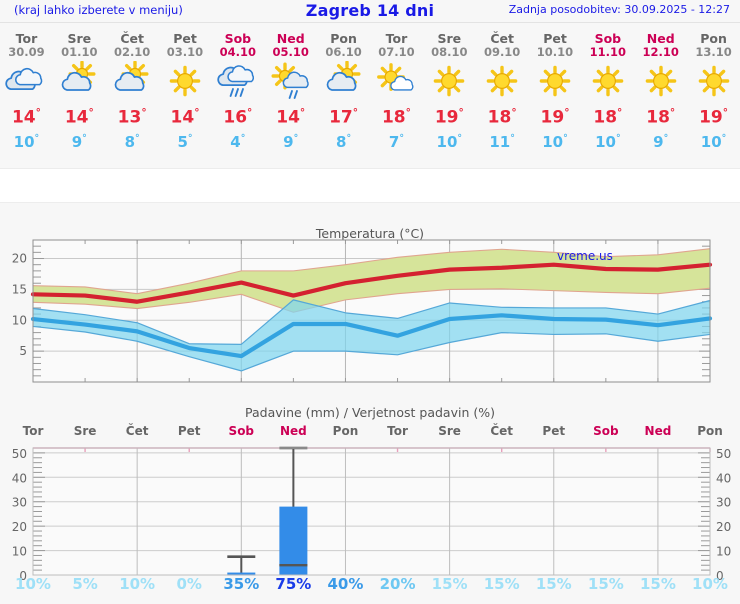  Describe the element at coordinates (341, 117) in the screenshot. I see `day-max-temp-value: 17` at that location.